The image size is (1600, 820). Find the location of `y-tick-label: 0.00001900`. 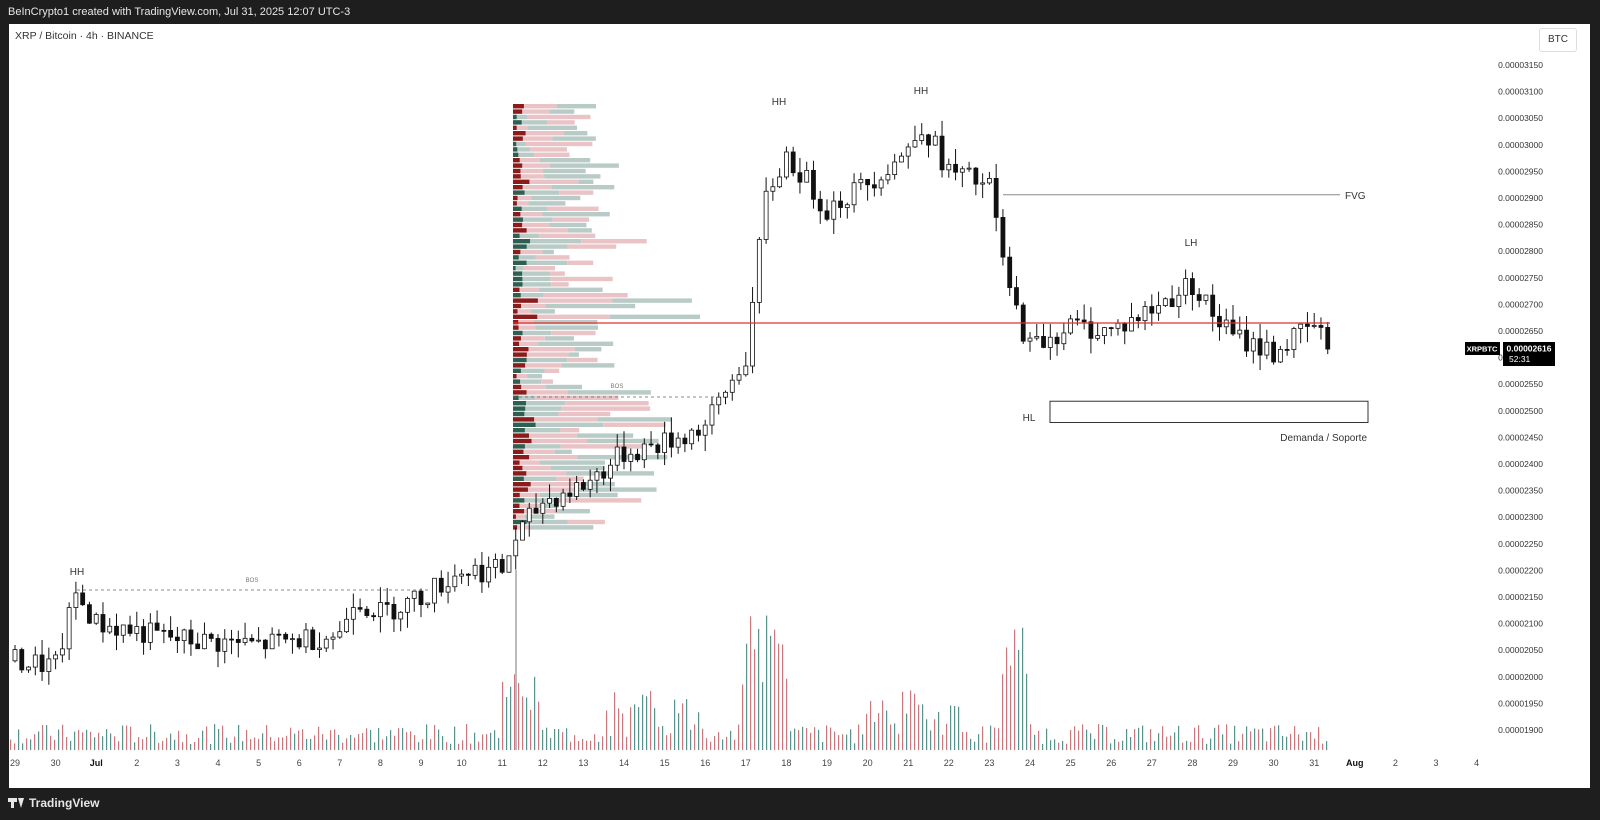

y-tick-label: 0.00001900 is located at coordinates (1520, 730).